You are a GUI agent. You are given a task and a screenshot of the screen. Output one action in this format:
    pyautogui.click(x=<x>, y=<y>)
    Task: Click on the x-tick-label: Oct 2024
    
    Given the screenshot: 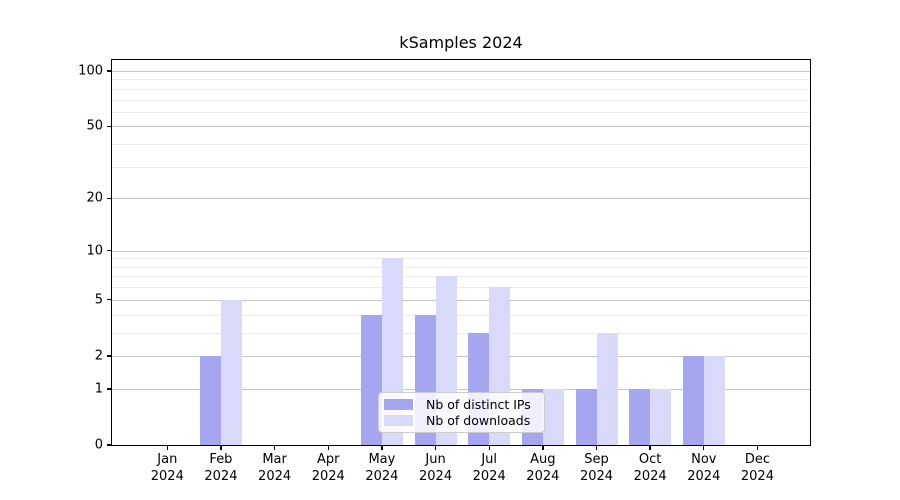 What is the action you would take?
    pyautogui.click(x=650, y=468)
    